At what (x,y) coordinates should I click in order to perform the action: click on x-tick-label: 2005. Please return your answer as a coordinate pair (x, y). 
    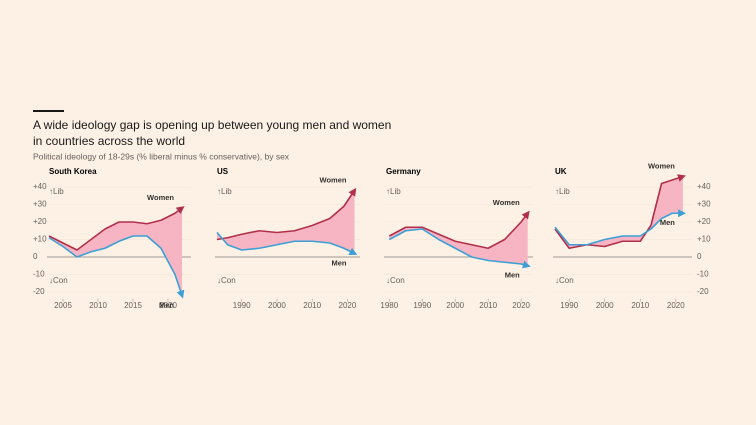
    Looking at the image, I should click on (63, 305).